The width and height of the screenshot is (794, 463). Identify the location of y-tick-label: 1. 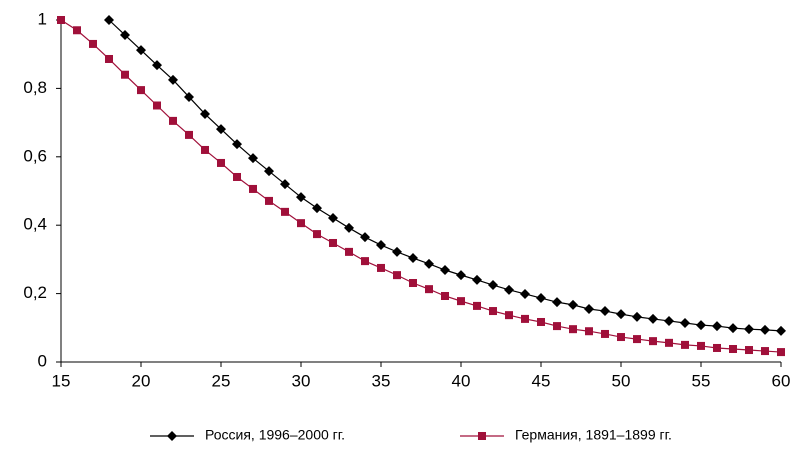
(42, 18).